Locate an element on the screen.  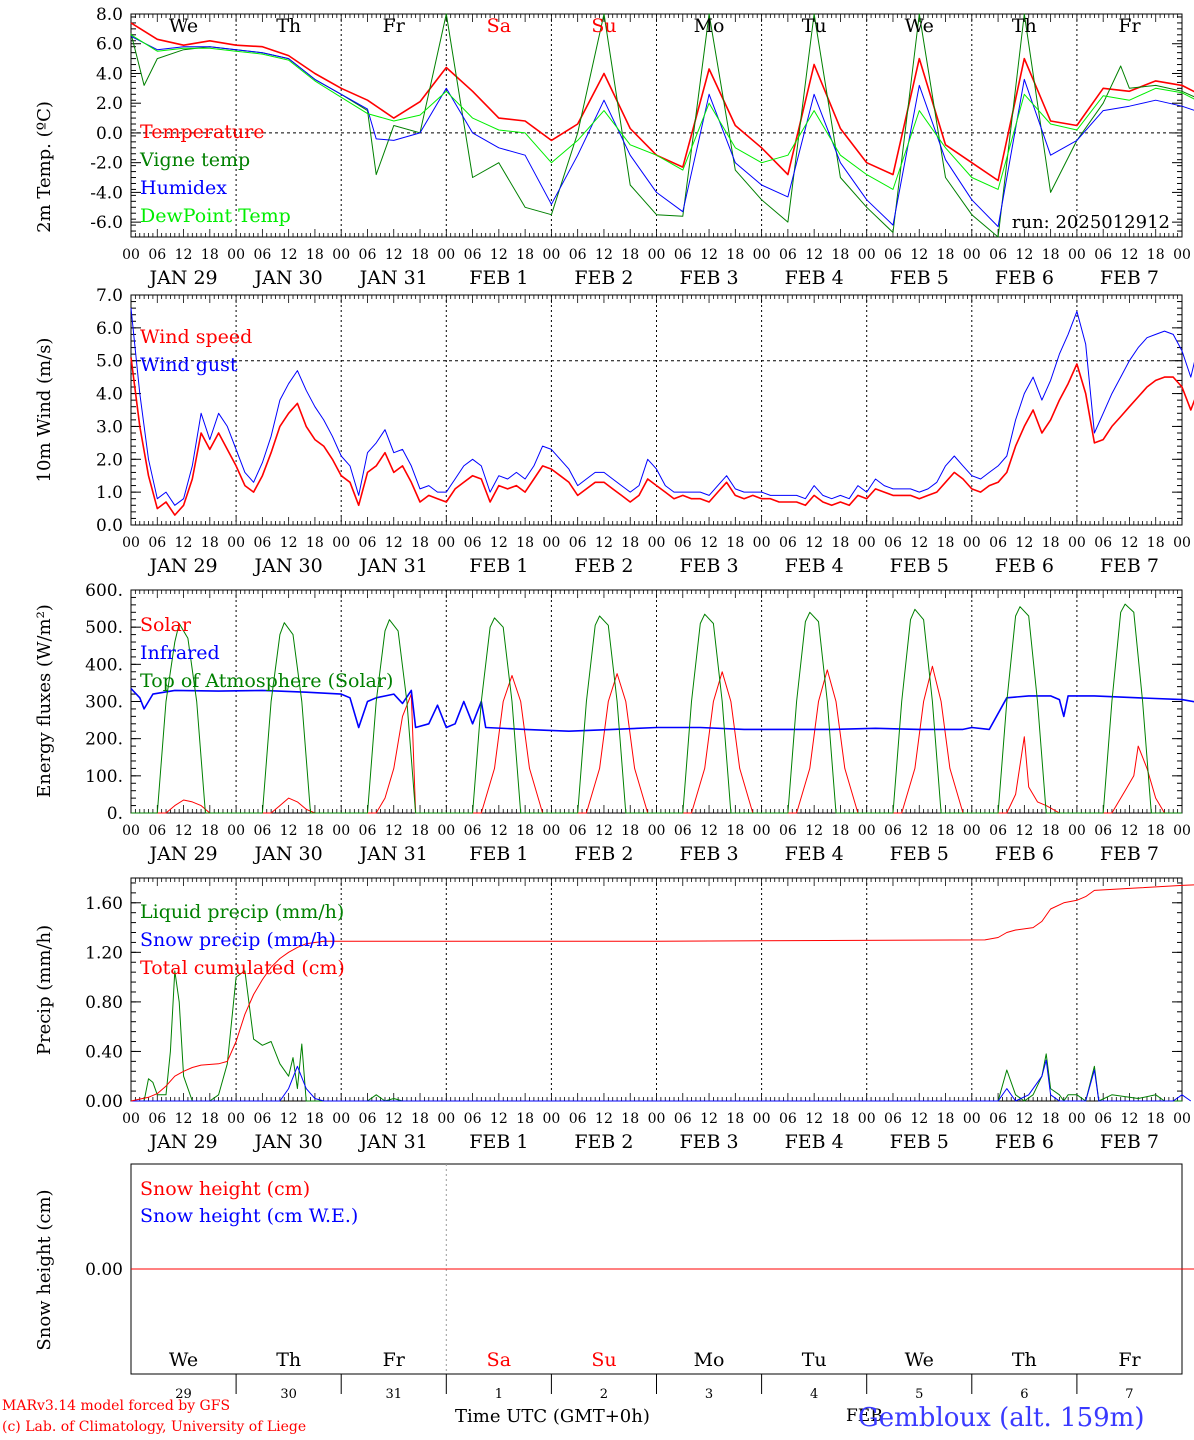
date-label: JAN 29 is located at coordinates (182, 1142).